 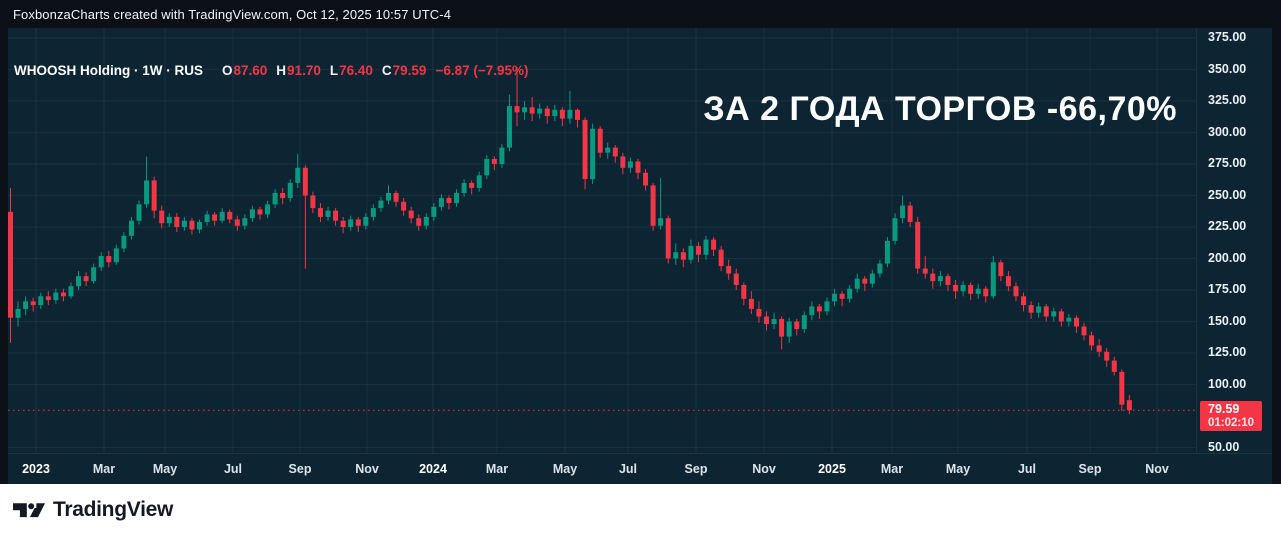 What do you see at coordinates (832, 469) in the screenshot?
I see `time-tick-label: 2025` at bounding box center [832, 469].